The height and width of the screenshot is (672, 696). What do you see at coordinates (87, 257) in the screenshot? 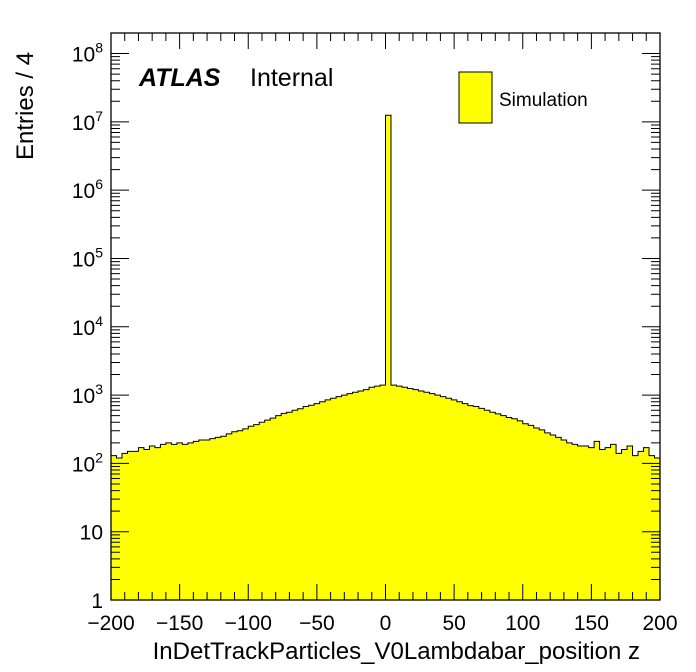
I see `y-tick-label: 10⁵` at bounding box center [87, 257].